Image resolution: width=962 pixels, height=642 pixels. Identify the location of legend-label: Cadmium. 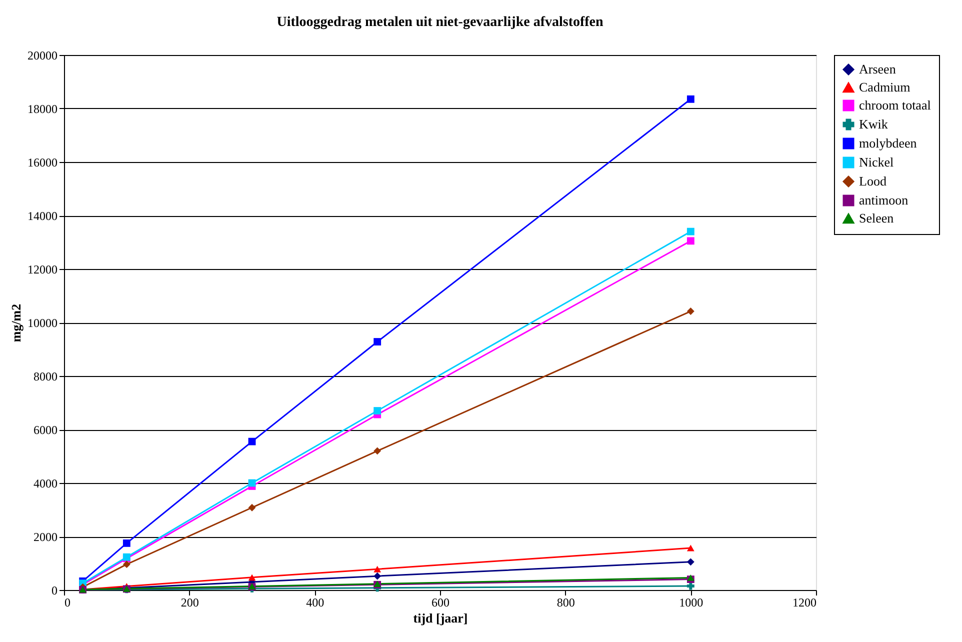
(884, 87).